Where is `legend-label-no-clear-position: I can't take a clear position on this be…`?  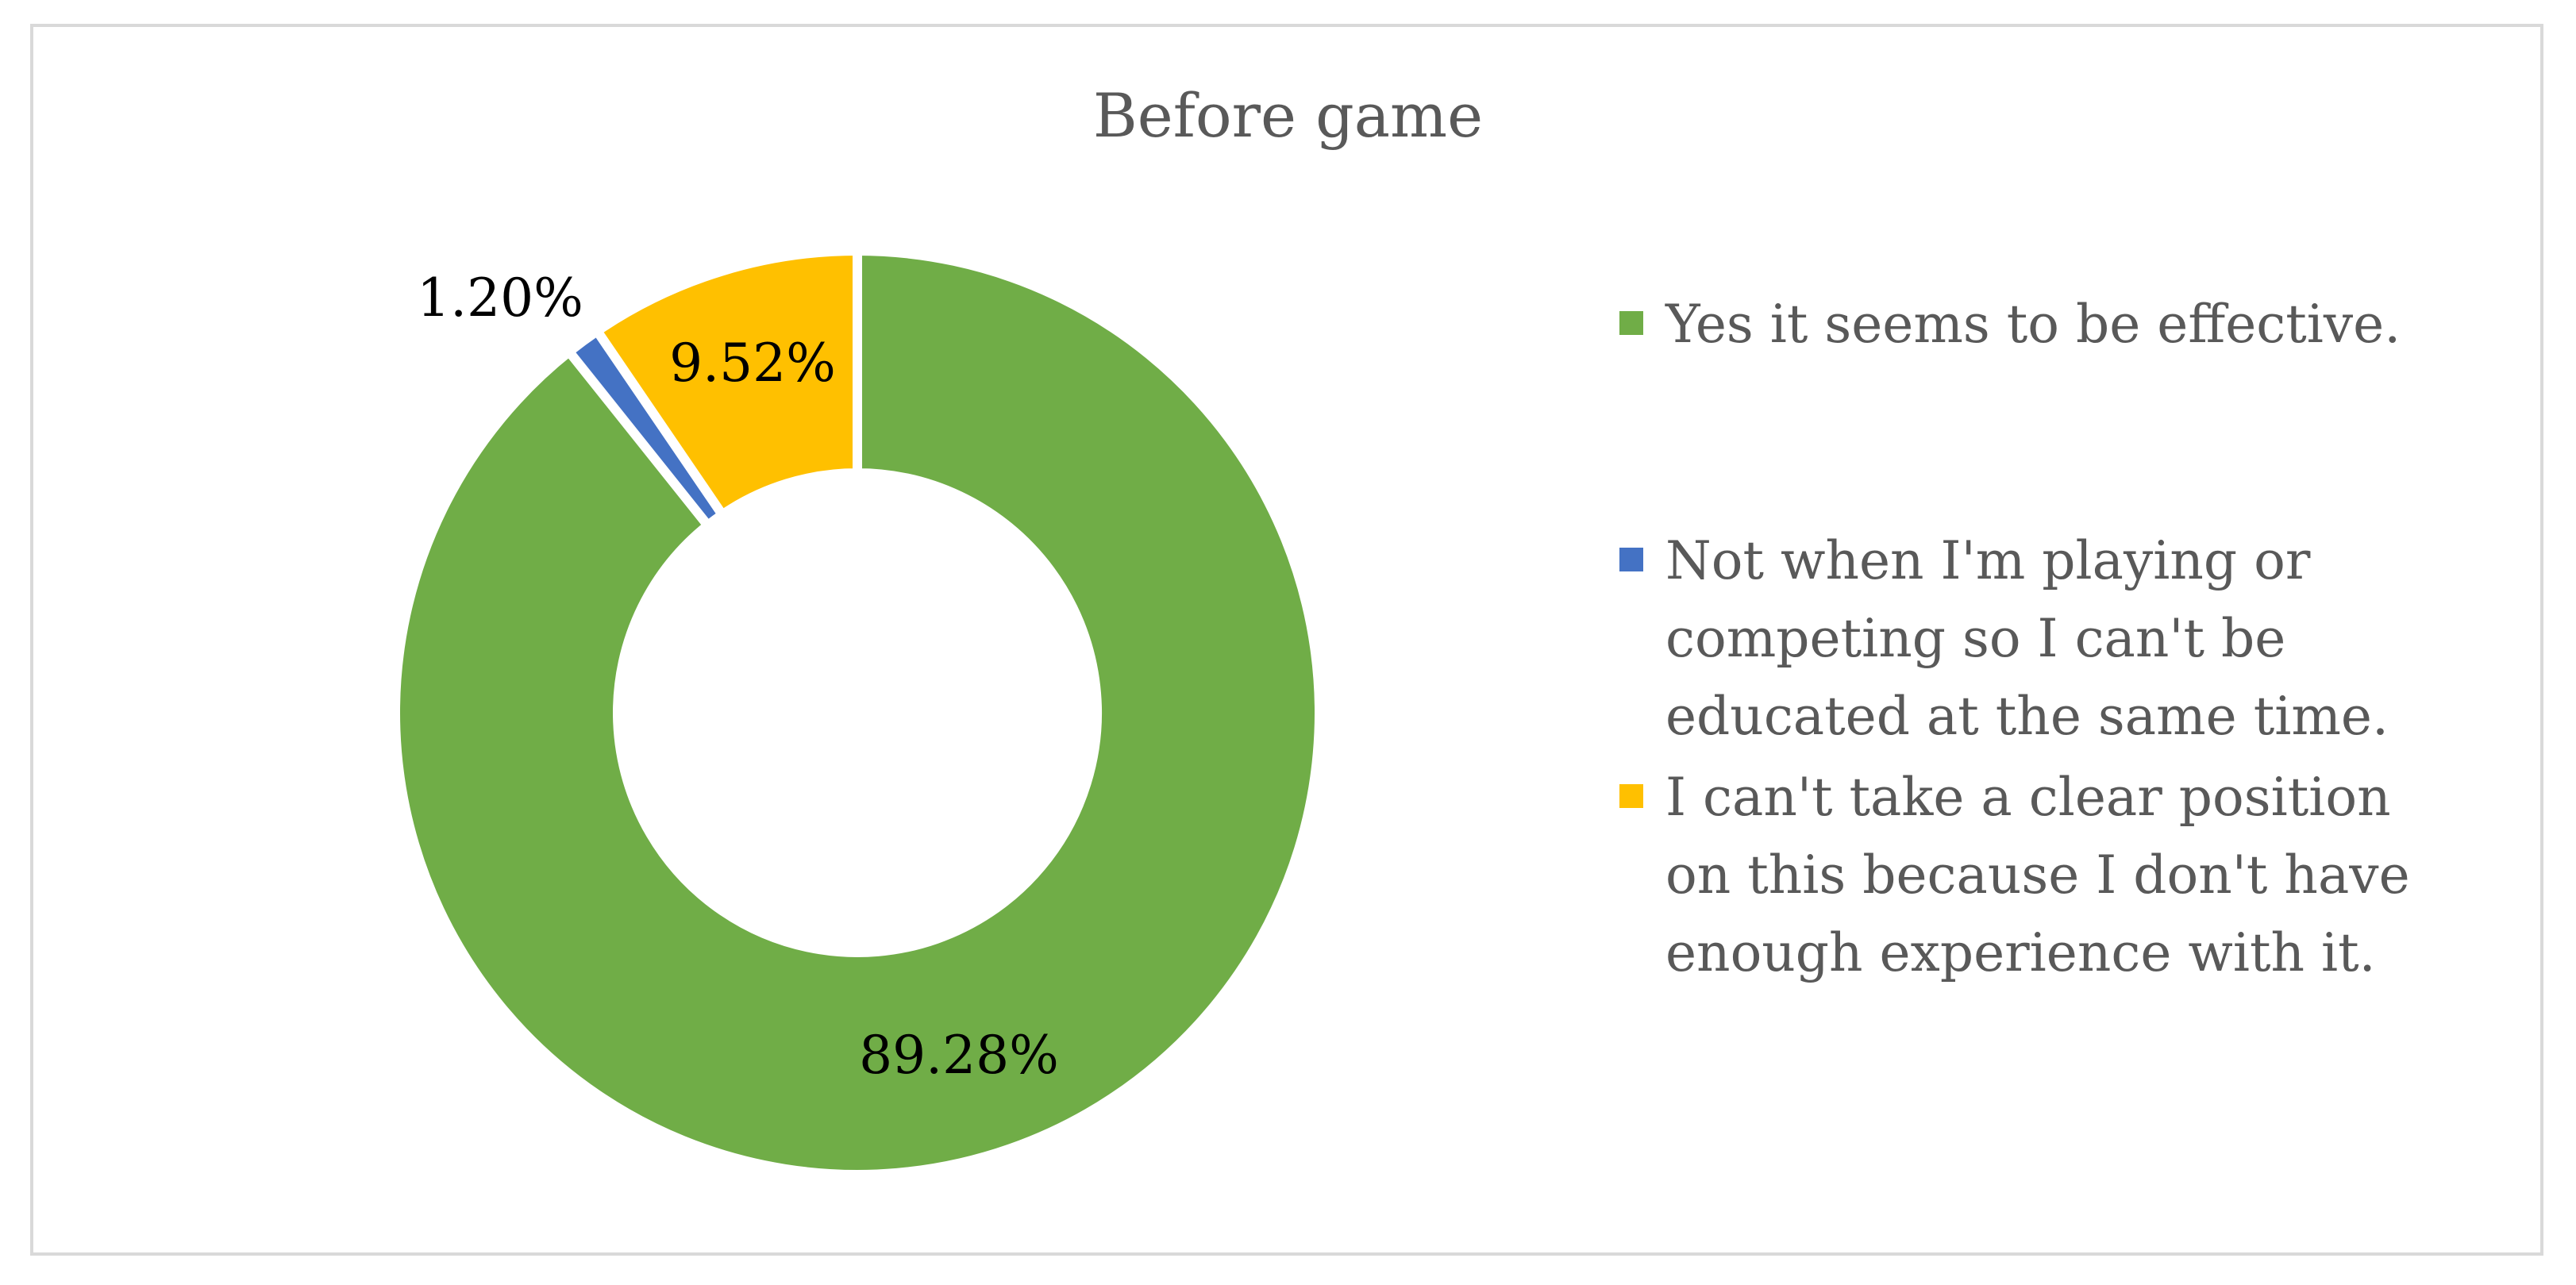
legend-label-no-clear-position: I can't take a clear position on this be… is located at coordinates (2037, 875).